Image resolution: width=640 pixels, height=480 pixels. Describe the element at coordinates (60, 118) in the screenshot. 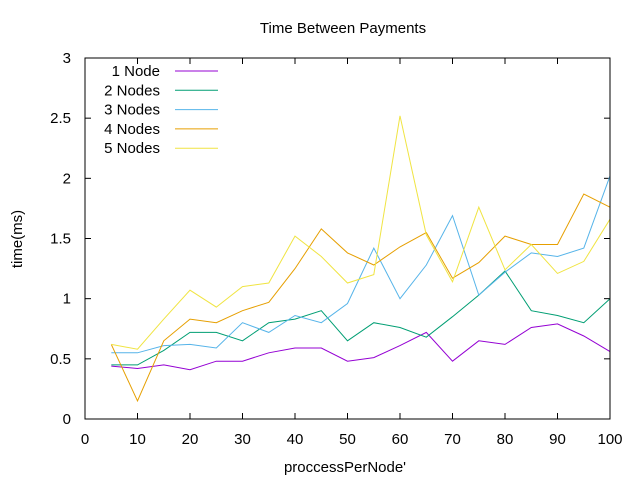

I see `y-tick-label: 2.5` at that location.